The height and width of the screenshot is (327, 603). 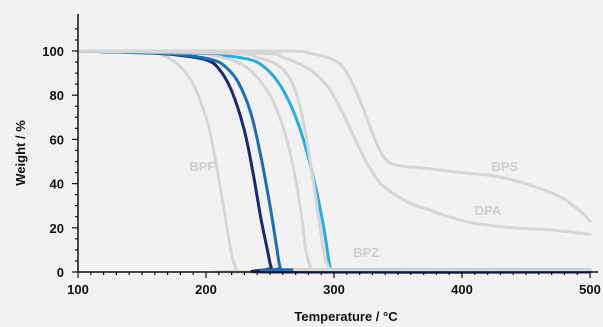 What do you see at coordinates (590, 289) in the screenshot?
I see `x-tick-label: 500` at bounding box center [590, 289].